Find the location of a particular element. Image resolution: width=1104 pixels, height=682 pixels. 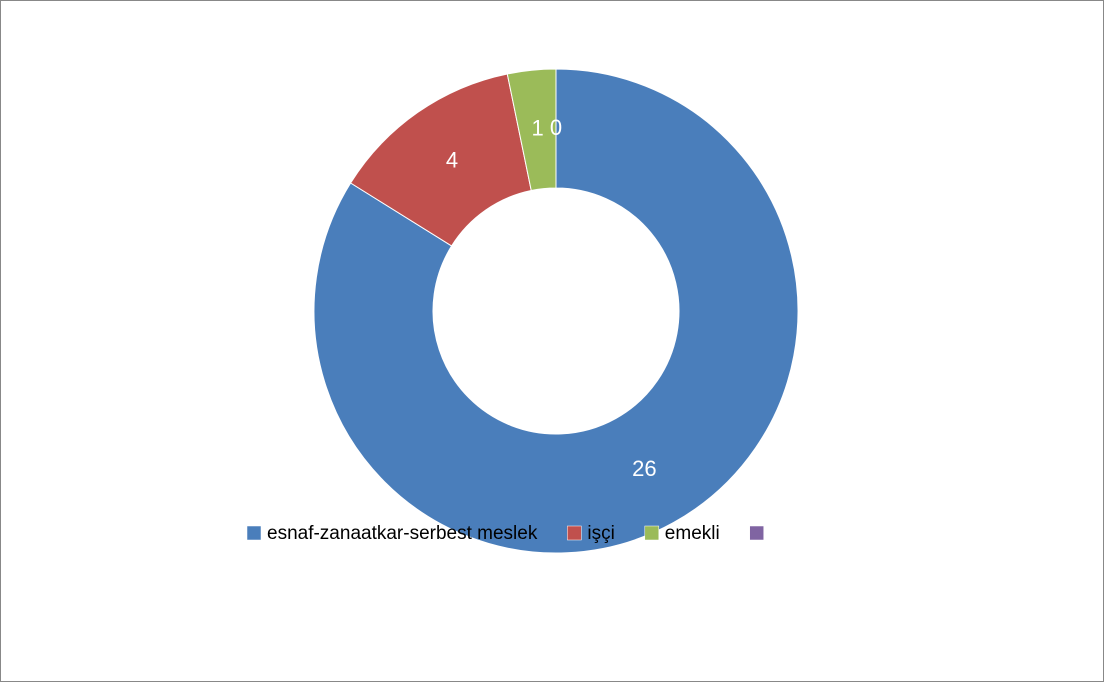

data-label: 26 is located at coordinates (644, 468).